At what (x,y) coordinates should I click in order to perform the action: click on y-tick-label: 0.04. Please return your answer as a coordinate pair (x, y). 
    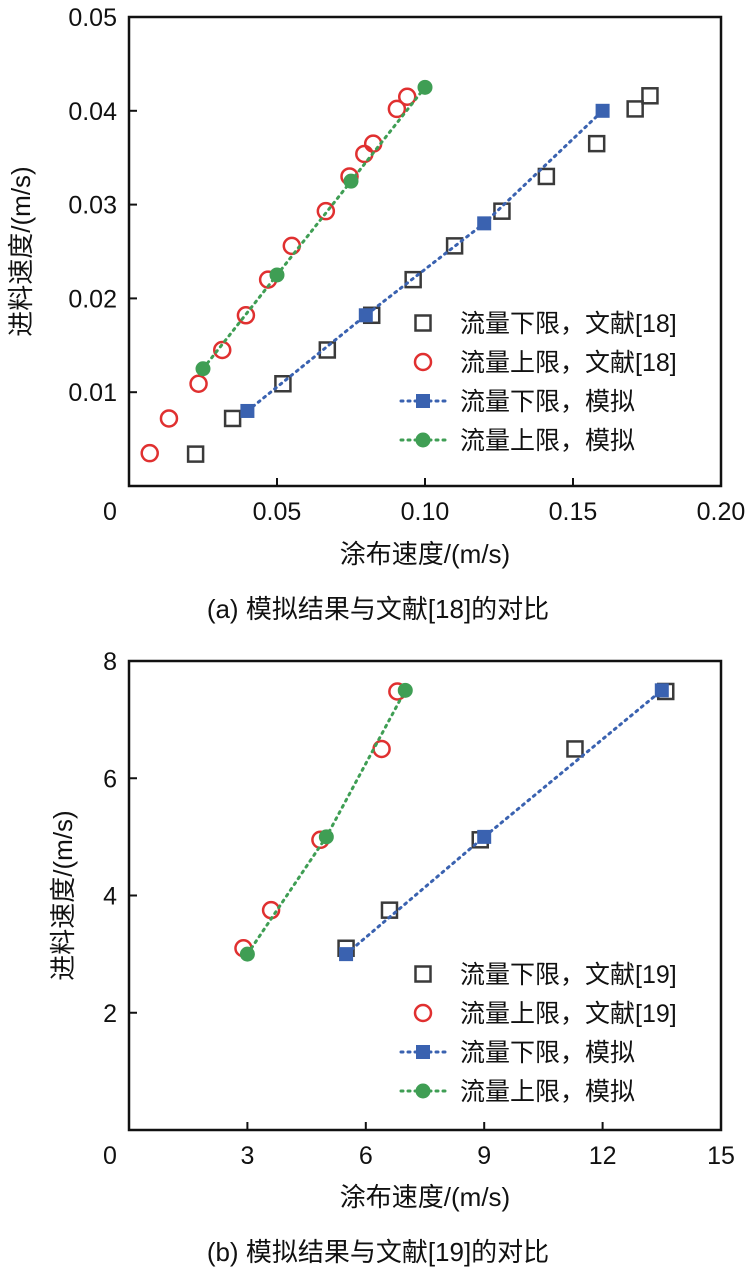
    Looking at the image, I should click on (92, 112).